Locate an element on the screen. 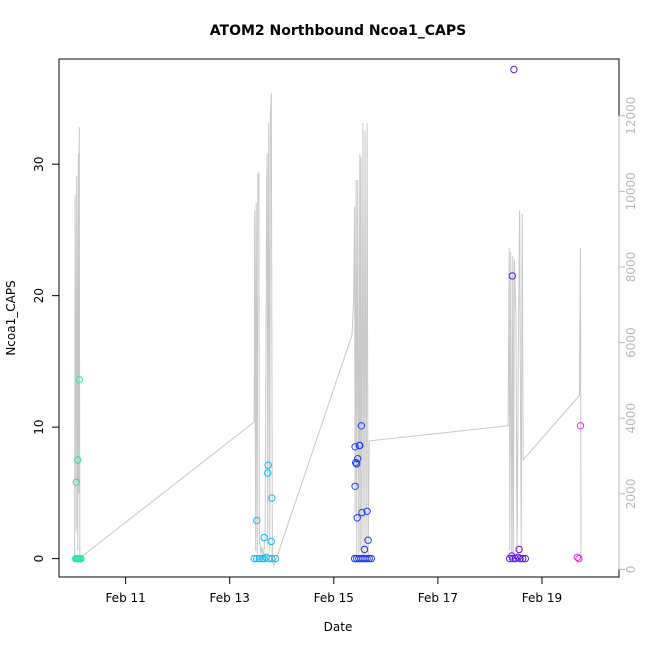 This screenshot has width=650, height=650. y2-tick-label: 12000 is located at coordinates (631, 116).